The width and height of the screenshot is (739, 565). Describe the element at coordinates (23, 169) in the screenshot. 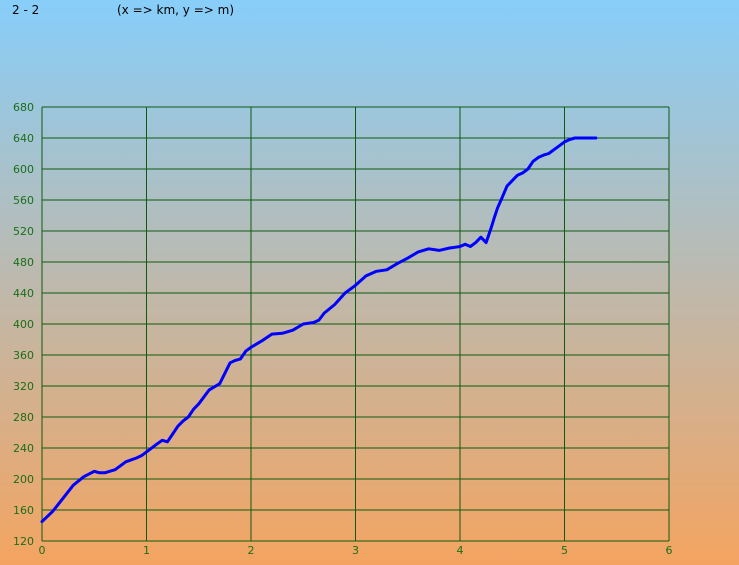

I see `y-tick-label: 600` at that location.